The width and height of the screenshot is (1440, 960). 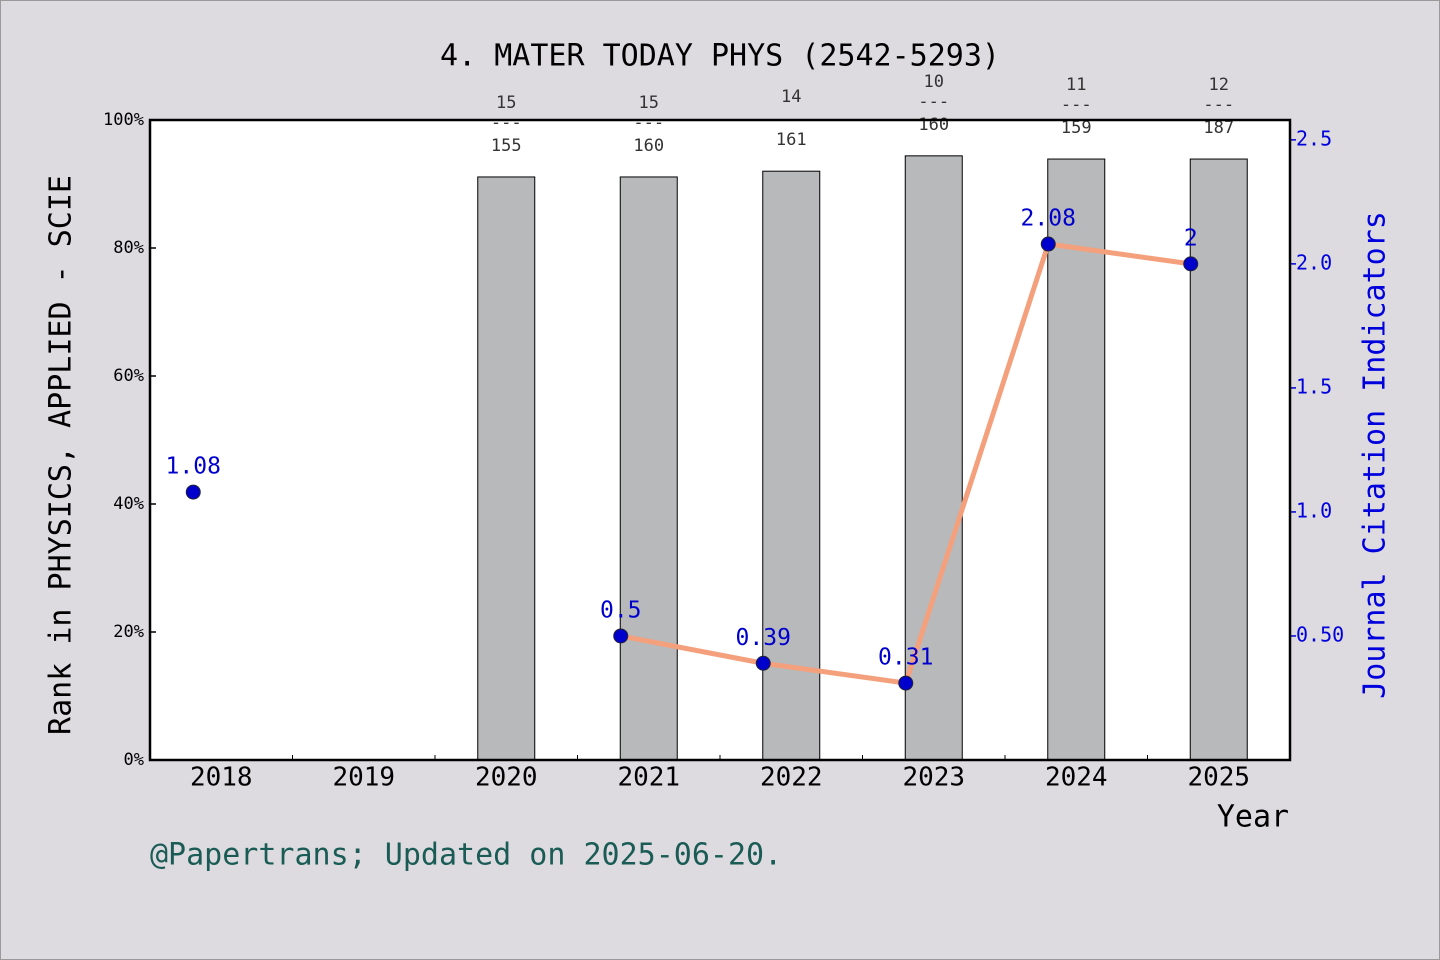 I want to click on x-tick-label: 2021, so click(x=648, y=778).